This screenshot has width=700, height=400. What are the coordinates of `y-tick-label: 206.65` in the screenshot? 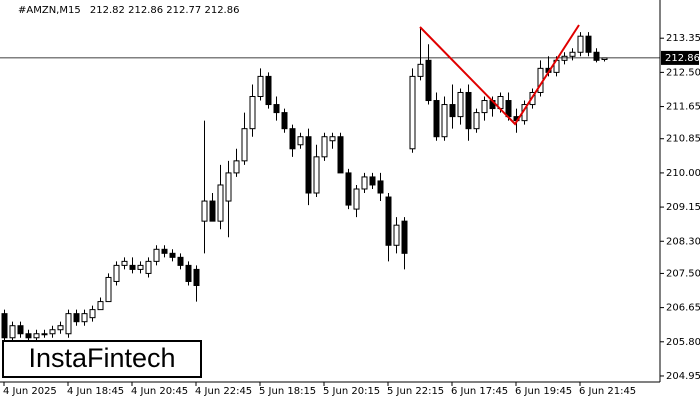 It's located at (683, 308).